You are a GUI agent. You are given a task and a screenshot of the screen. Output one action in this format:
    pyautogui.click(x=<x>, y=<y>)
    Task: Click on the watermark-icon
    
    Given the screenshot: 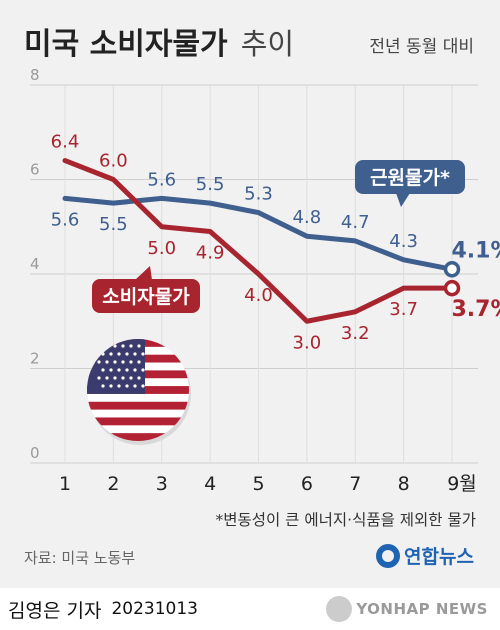 What is the action you would take?
    pyautogui.click(x=339, y=609)
    